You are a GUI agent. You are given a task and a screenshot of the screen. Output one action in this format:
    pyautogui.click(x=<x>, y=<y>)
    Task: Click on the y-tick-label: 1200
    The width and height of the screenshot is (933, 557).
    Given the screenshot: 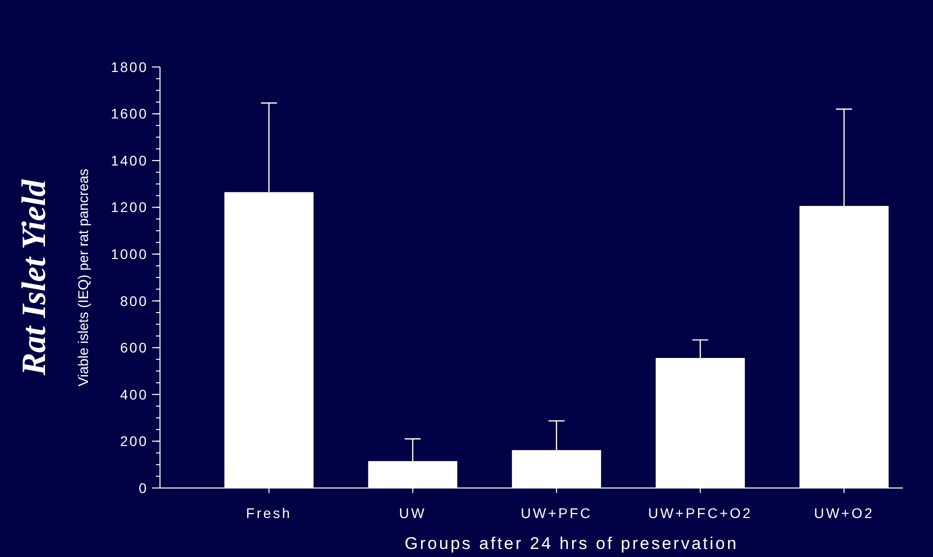 What is the action you would take?
    pyautogui.click(x=129, y=207)
    